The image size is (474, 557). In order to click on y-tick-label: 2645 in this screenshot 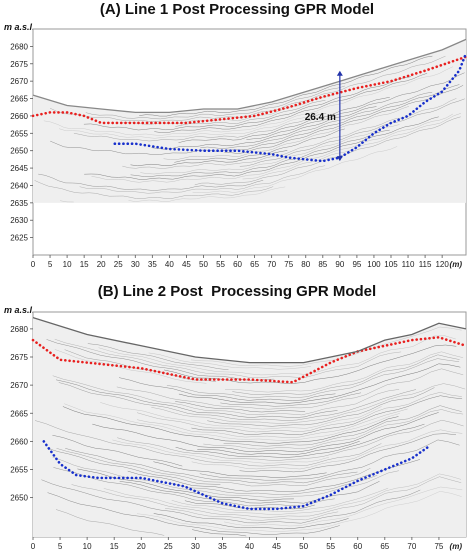, I will do `click(19, 168)`.